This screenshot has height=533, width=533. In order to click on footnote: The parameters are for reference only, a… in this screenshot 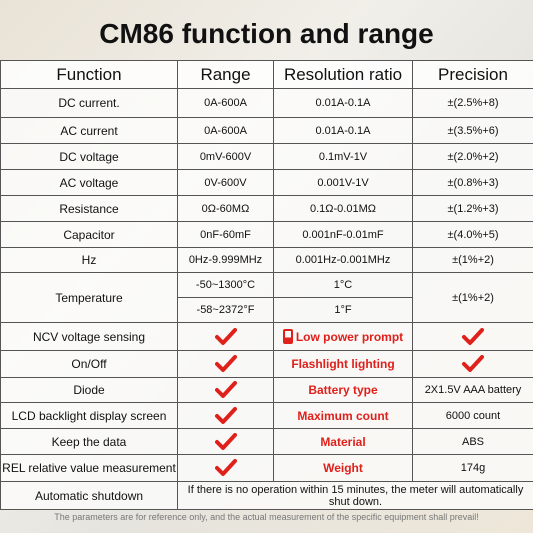, I will do `click(266, 517)`.